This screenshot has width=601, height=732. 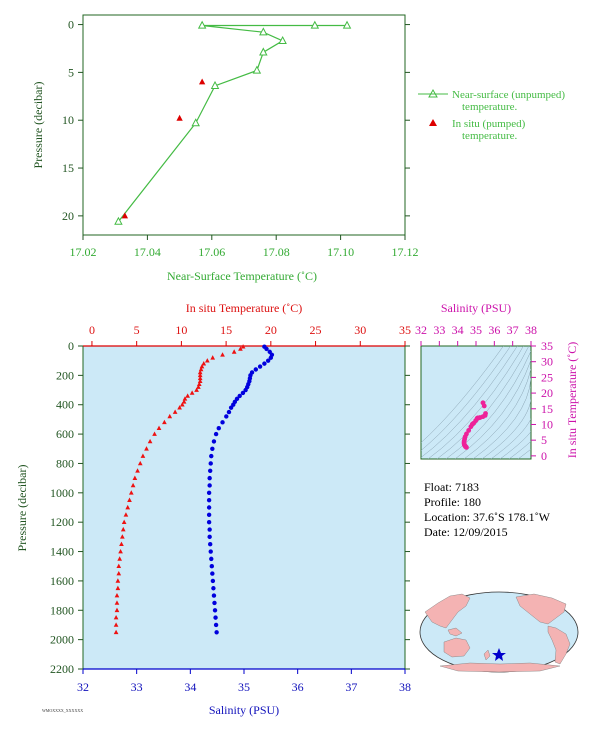 What do you see at coordinates (458, 330) in the screenshot?
I see `ts-salinity-tick-label: 34` at bounding box center [458, 330].